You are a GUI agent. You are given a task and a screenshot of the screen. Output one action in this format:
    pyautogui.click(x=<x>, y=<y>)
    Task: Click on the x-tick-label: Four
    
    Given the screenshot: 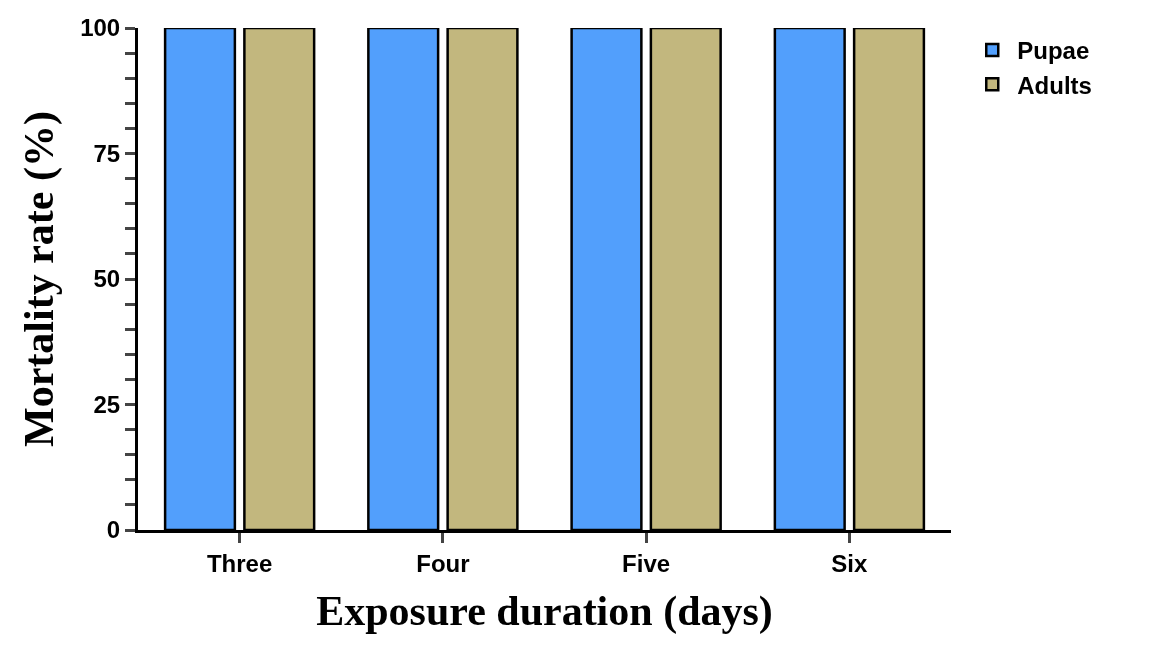 What is the action you would take?
    pyautogui.click(x=443, y=563)
    